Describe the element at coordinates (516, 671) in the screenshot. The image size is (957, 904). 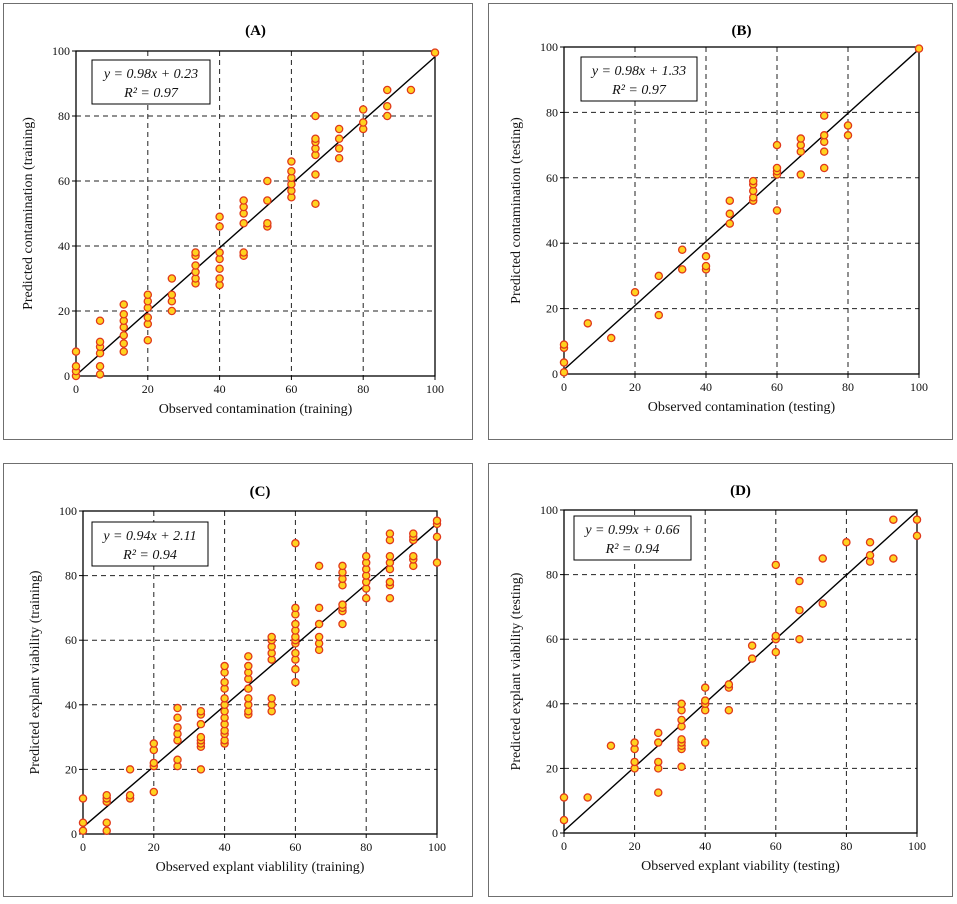
I see `y-axis-label: Predicted explant viability (testing)` at that location.